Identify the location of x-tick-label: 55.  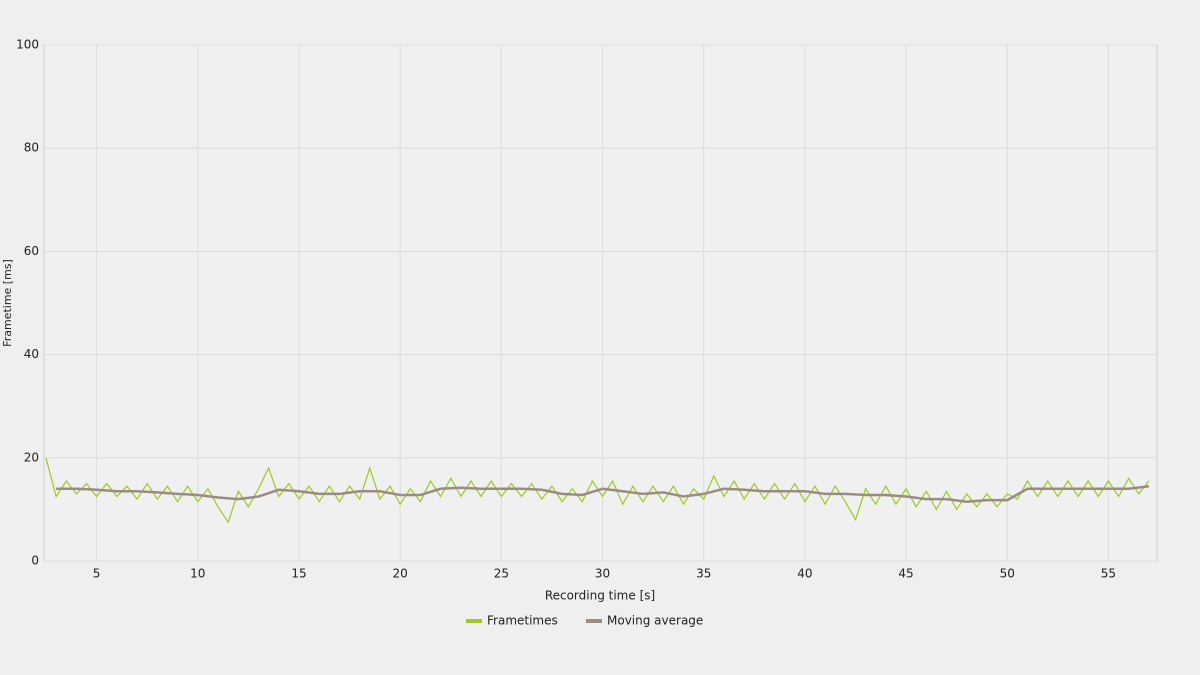
(1108, 574).